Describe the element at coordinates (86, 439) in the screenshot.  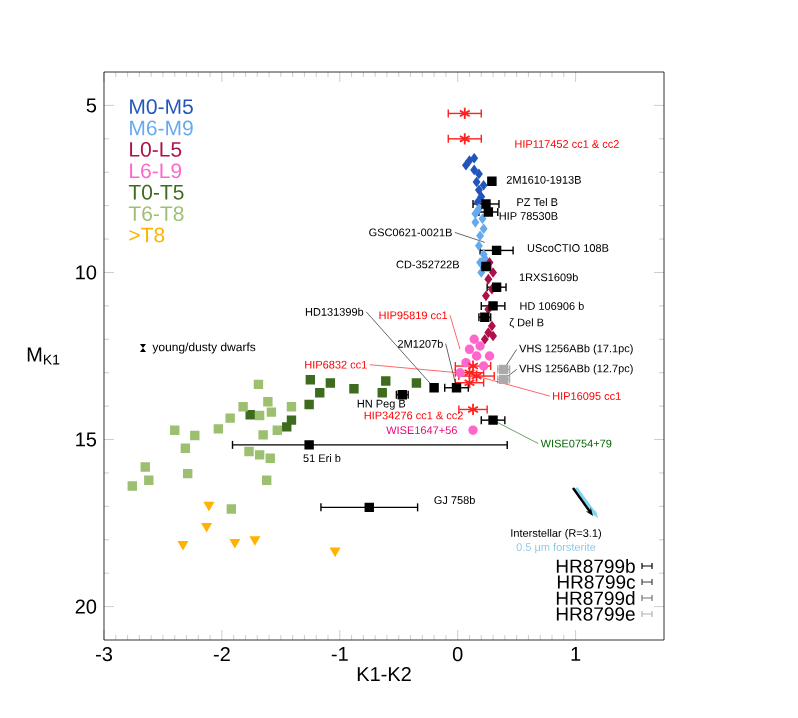
I see `y-tick-label: 15` at that location.